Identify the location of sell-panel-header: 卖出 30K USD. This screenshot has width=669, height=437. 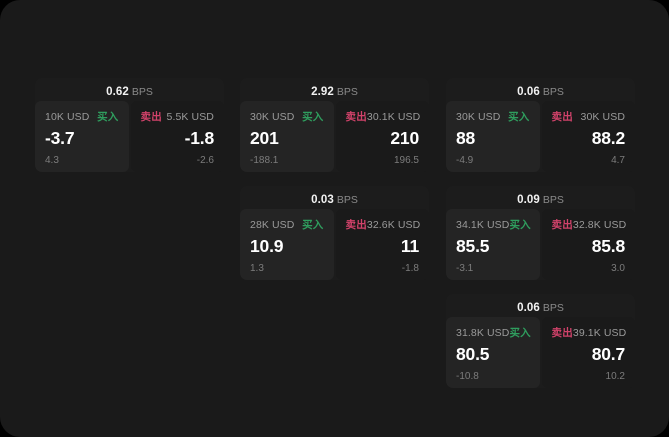
(588, 117).